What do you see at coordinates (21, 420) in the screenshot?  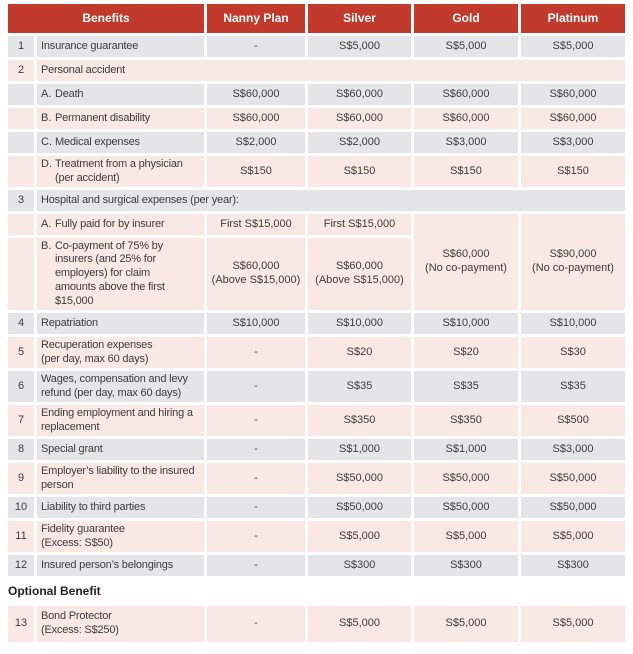 I see `row-number: 7` at bounding box center [21, 420].